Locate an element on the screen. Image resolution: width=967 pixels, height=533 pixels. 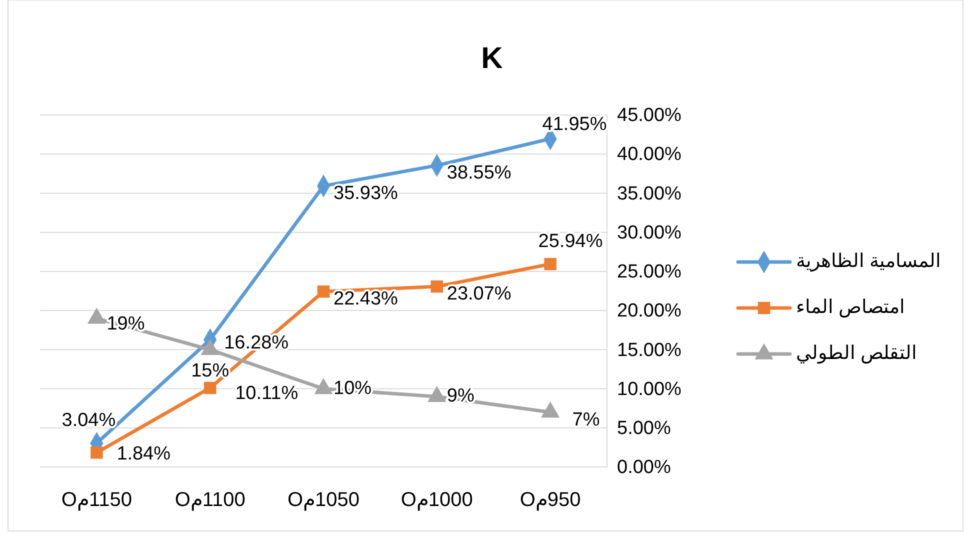
x-tick-label: Oم1050 is located at coordinates (323, 500).